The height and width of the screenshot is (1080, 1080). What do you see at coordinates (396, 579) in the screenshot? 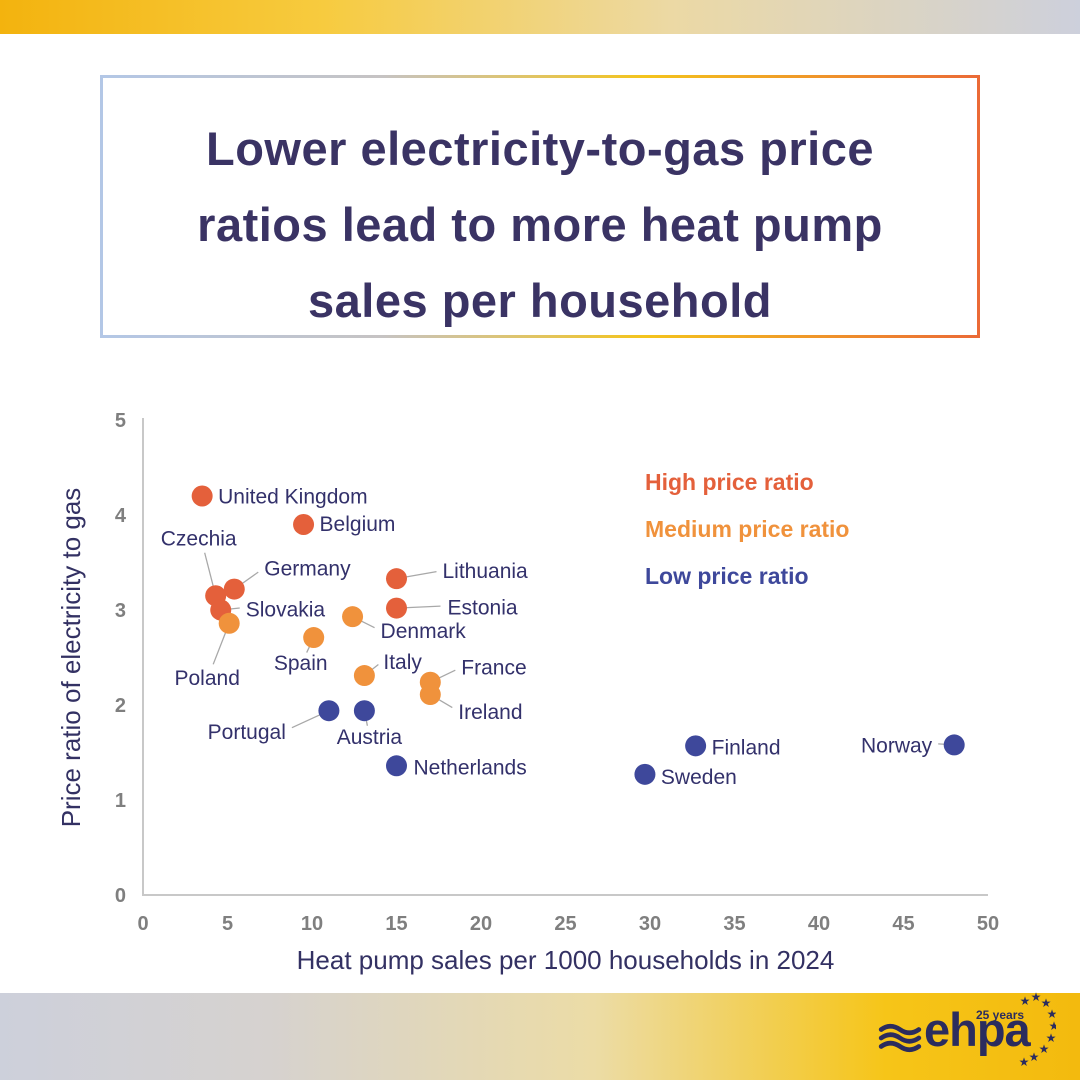
I see `point-lithuania` at bounding box center [396, 579].